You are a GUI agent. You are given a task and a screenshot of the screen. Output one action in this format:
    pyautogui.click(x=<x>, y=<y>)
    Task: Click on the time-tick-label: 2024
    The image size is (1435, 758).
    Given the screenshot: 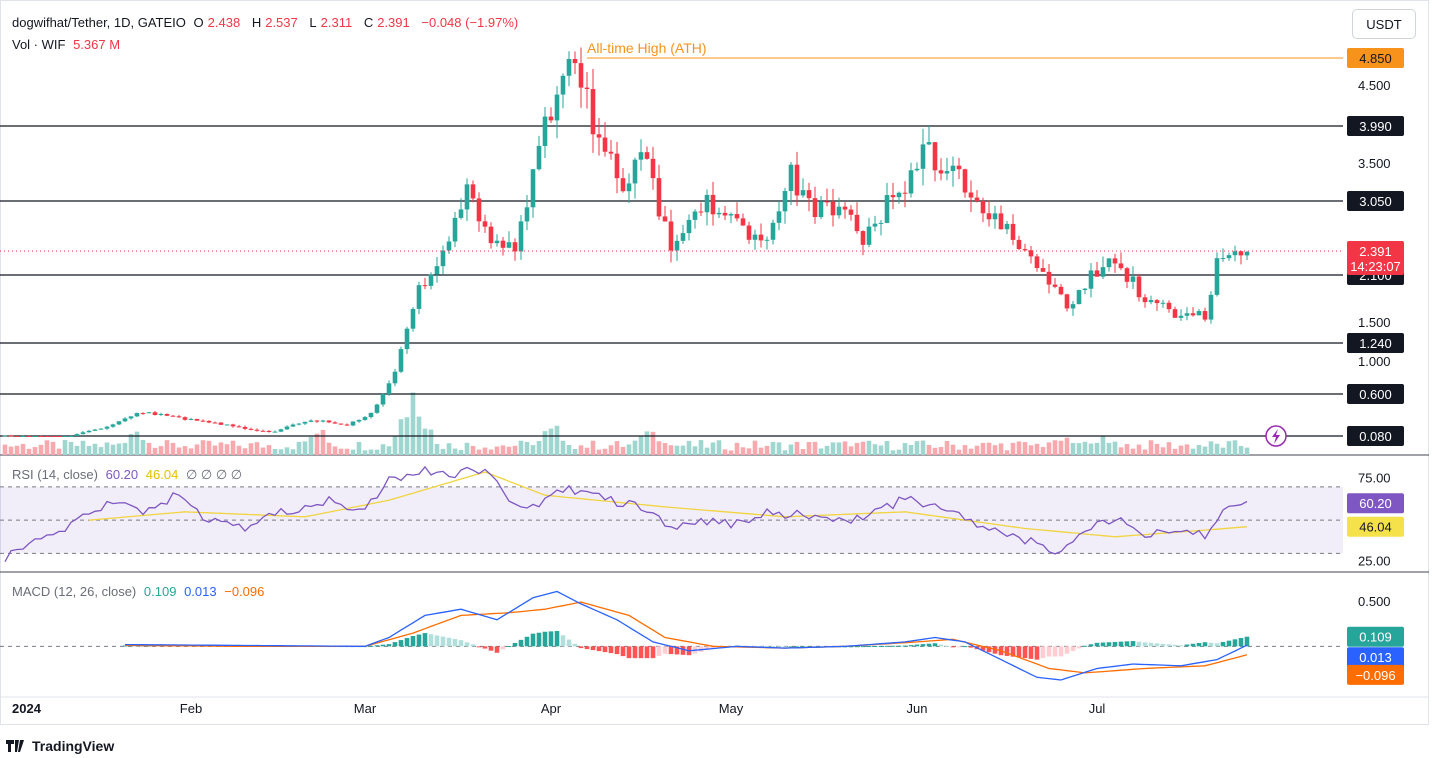 What is the action you would take?
    pyautogui.click(x=27, y=708)
    